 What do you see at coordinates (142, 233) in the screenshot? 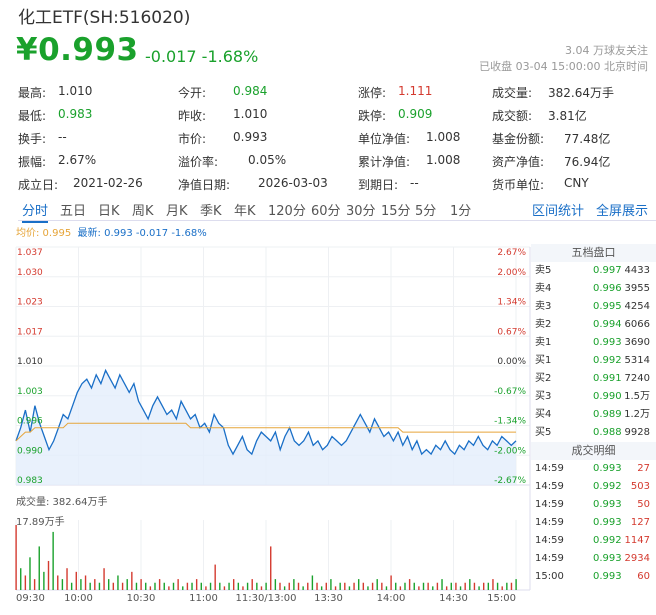
I see `latest-price-legend: 最新: 0.993 -0.017 -1.68%` at bounding box center [142, 233].